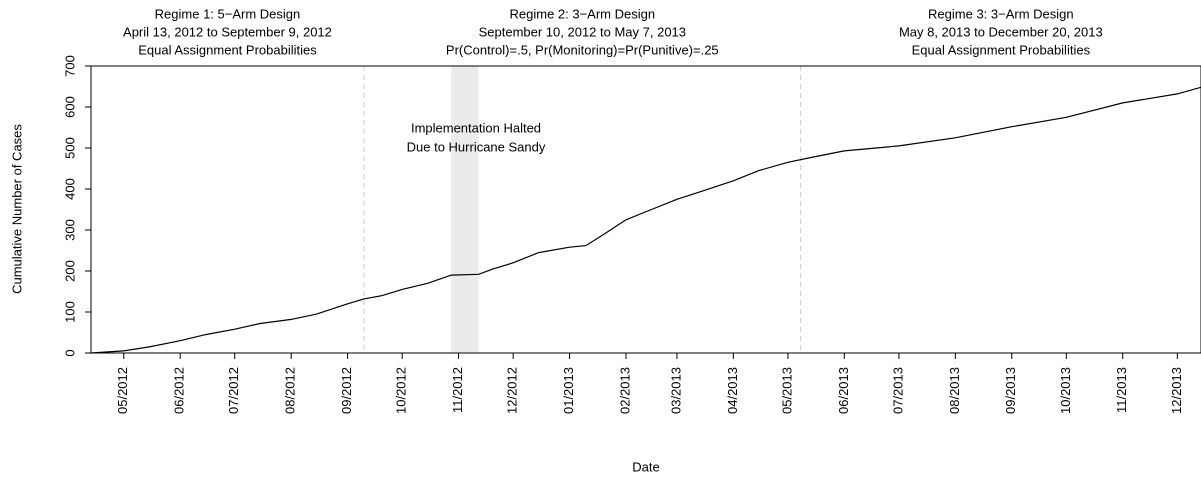 The width and height of the screenshot is (1201, 477). Describe the element at coordinates (346, 390) in the screenshot. I see `x-tick-label: 09/2012` at that location.